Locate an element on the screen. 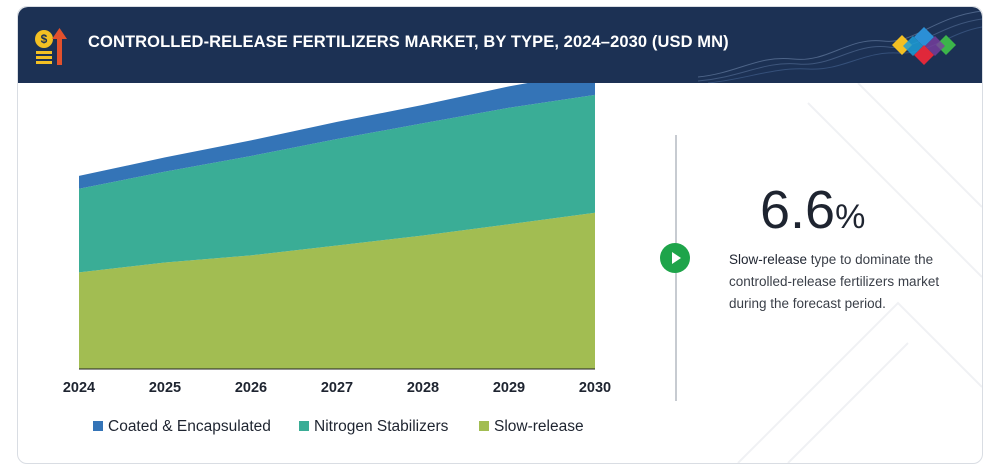 Image resolution: width=991 pixels, height=468 pixels. legend-label: Slow-release is located at coordinates (539, 426).